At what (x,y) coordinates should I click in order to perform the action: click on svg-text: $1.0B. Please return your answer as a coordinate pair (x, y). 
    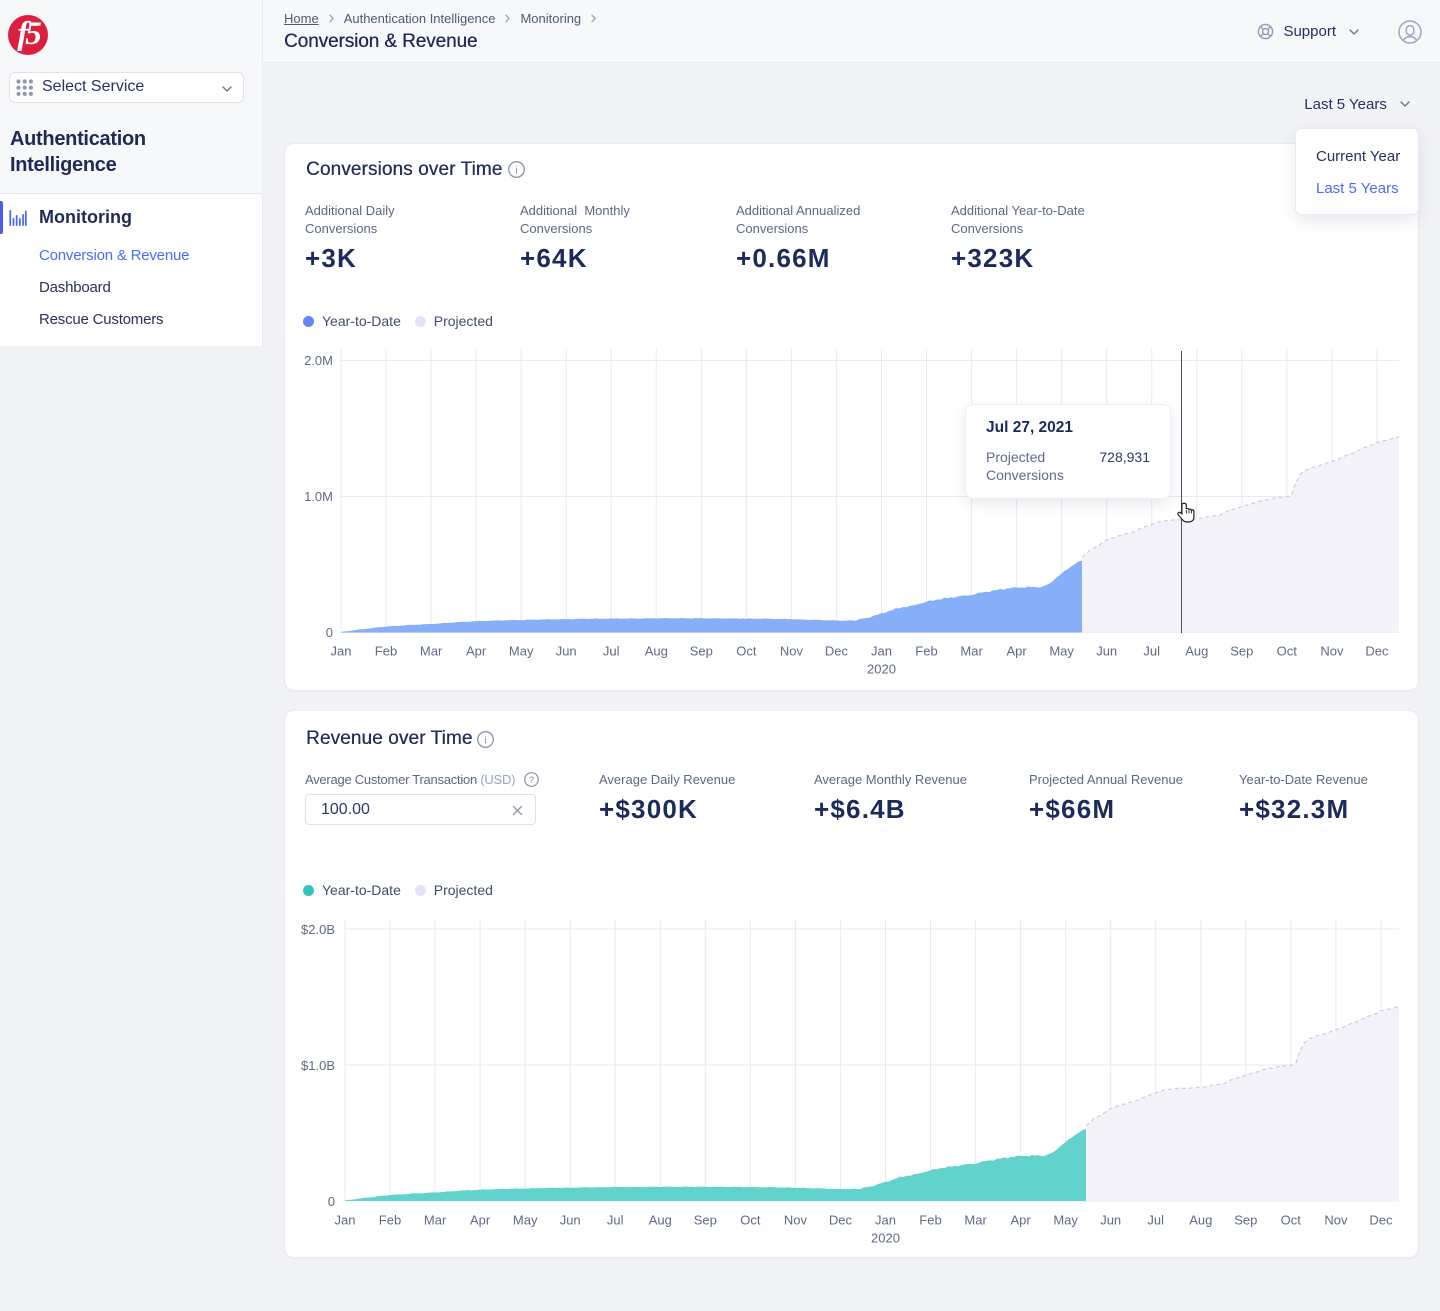
    Looking at the image, I should click on (318, 1065).